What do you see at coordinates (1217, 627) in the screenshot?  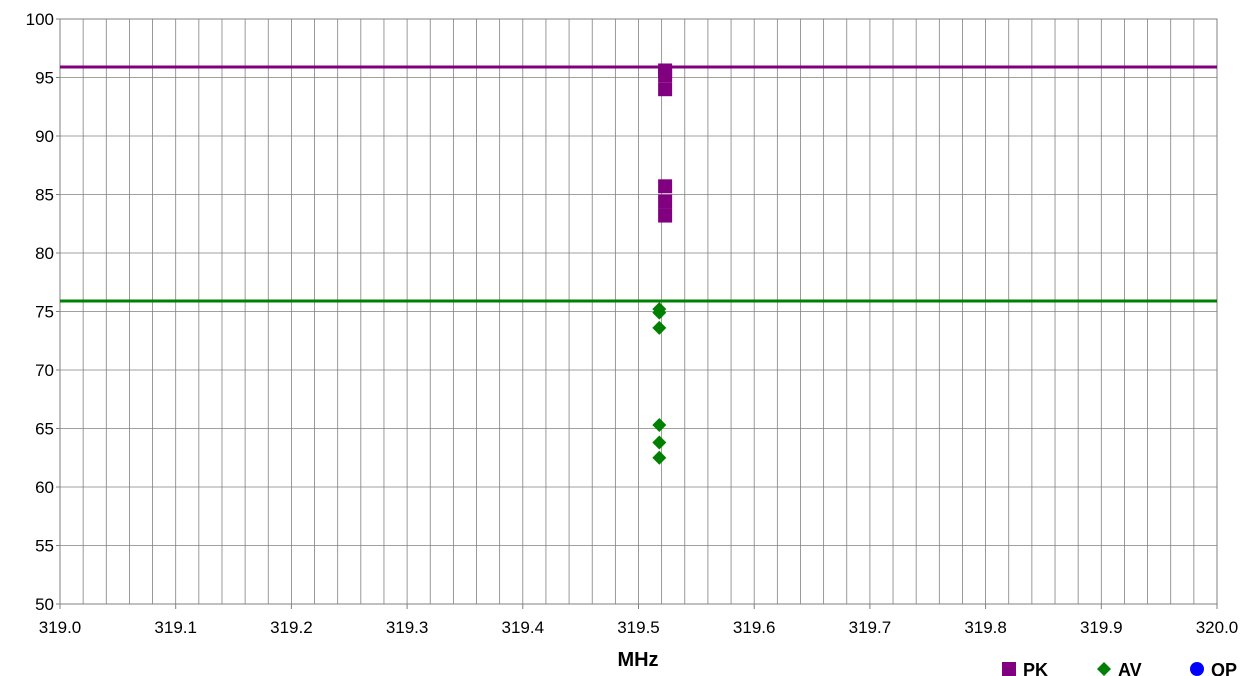 I see `x-tick-label: 320.0` at bounding box center [1217, 627].